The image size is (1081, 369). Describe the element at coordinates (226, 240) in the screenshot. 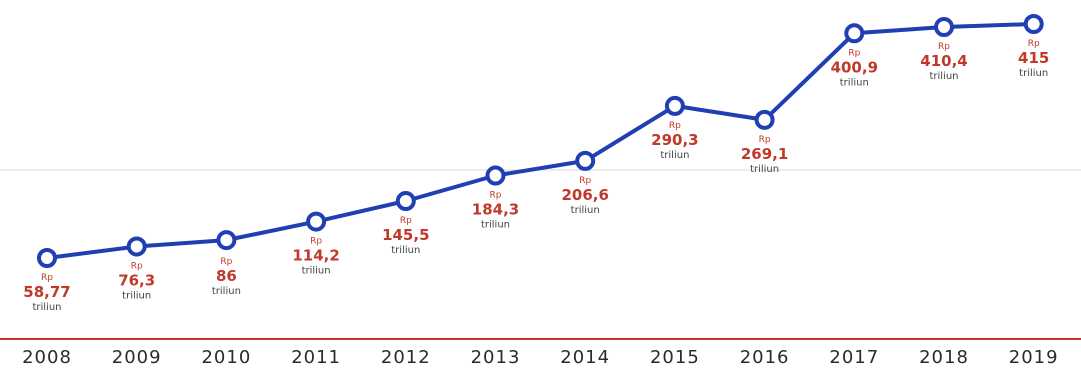

I see `data-point-2010` at that location.